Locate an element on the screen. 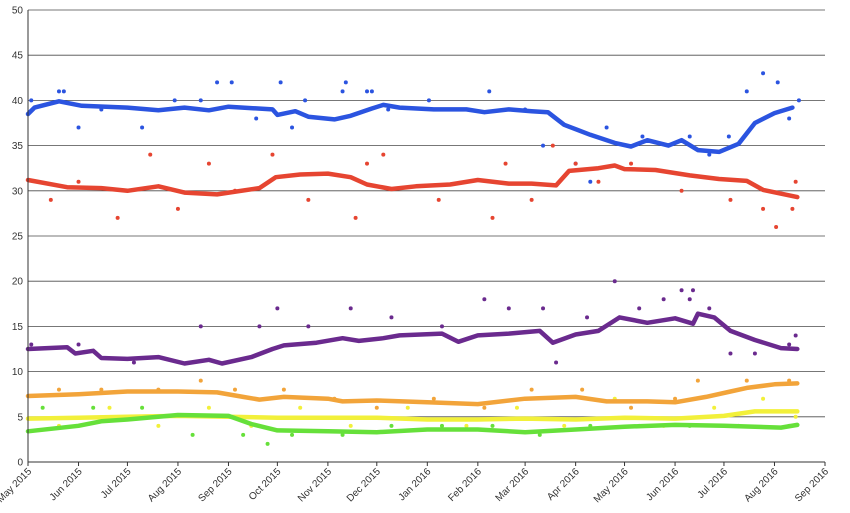 The image size is (850, 513). series-2-trend-line is located at coordinates (412, 338).